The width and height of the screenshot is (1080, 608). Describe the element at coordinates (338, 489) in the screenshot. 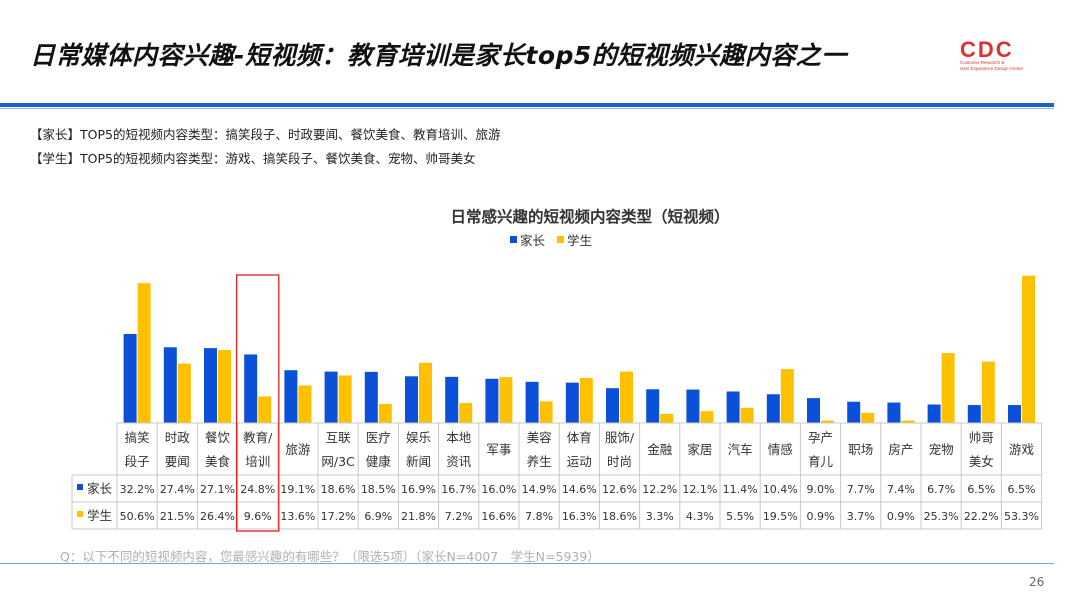

I see `value-label-parent-5: 18.6%` at that location.